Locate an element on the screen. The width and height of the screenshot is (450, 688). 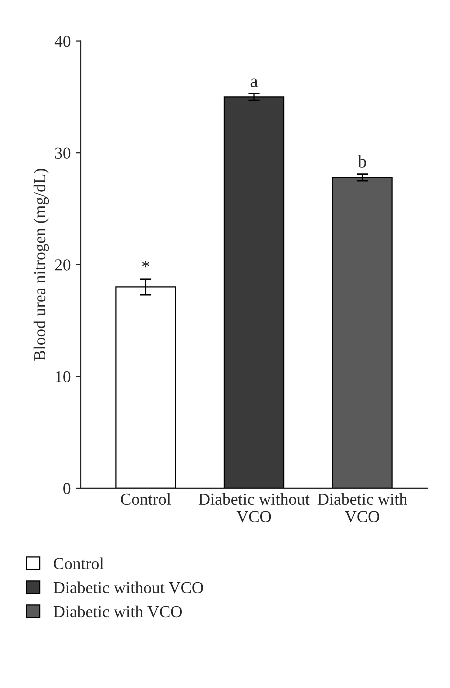
x-tick-label: Diabetic without VCO is located at coordinates (254, 508).